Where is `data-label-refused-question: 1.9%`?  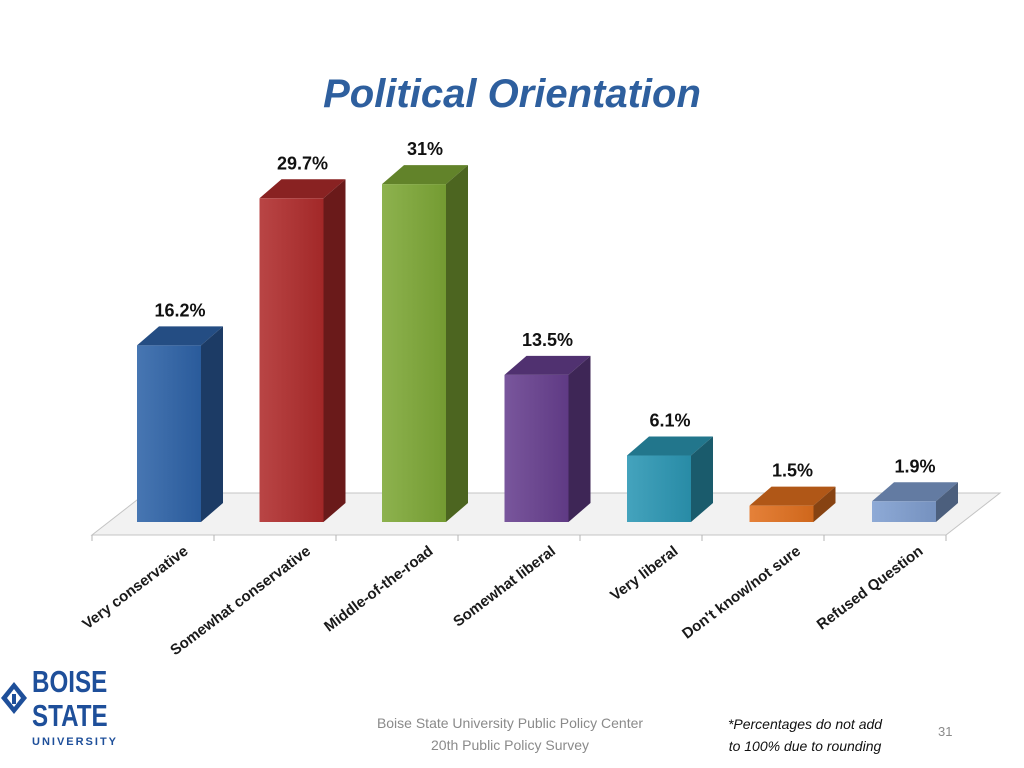
data-label-refused-question: 1.9% is located at coordinates (914, 466).